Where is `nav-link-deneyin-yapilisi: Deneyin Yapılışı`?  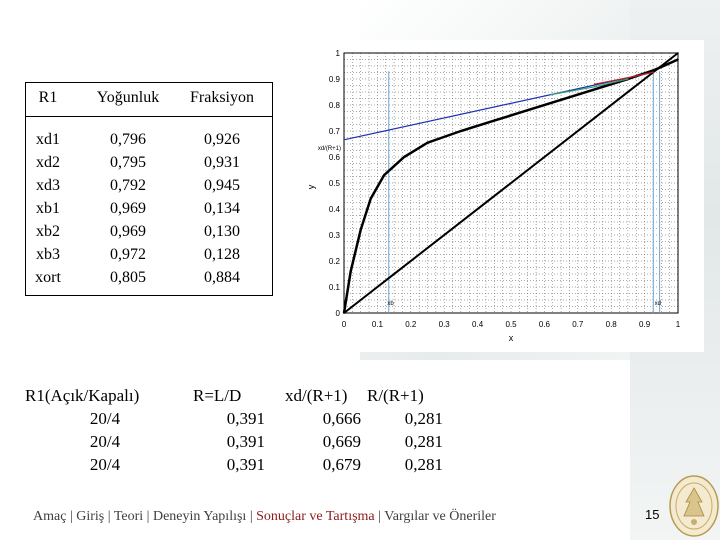 nav-link-deneyin-yapilisi: Deneyin Yapılışı is located at coordinates (199, 516).